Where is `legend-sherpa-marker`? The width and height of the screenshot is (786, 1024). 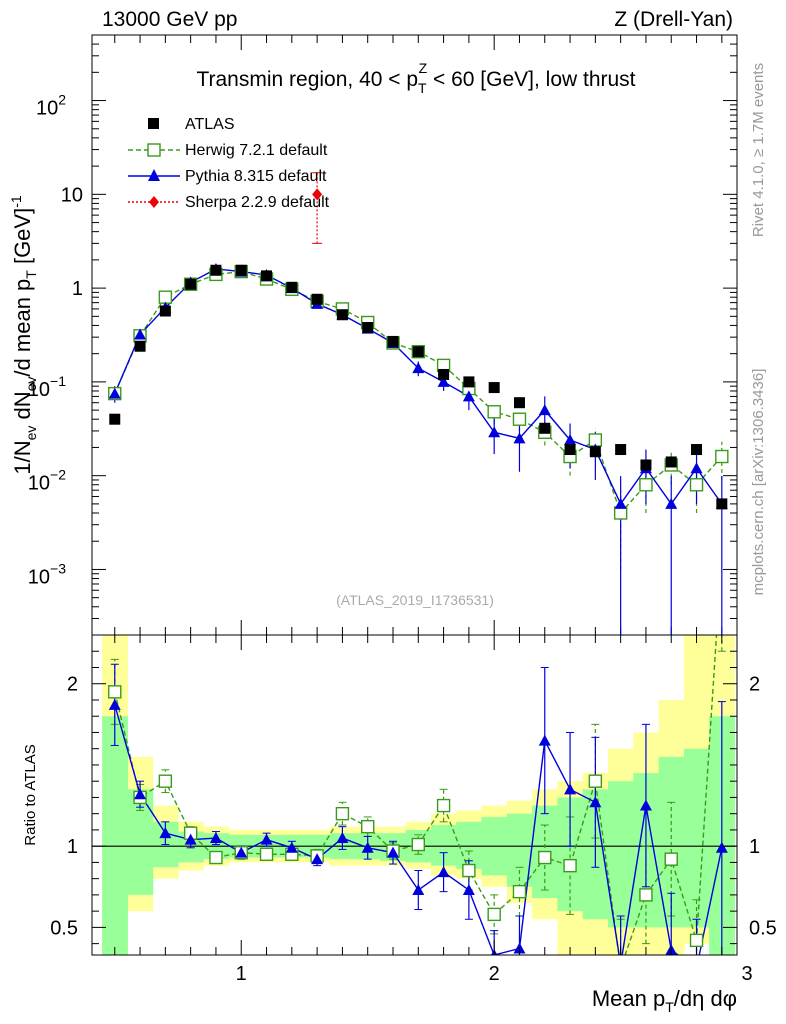 legend-sherpa-marker is located at coordinates (154, 202).